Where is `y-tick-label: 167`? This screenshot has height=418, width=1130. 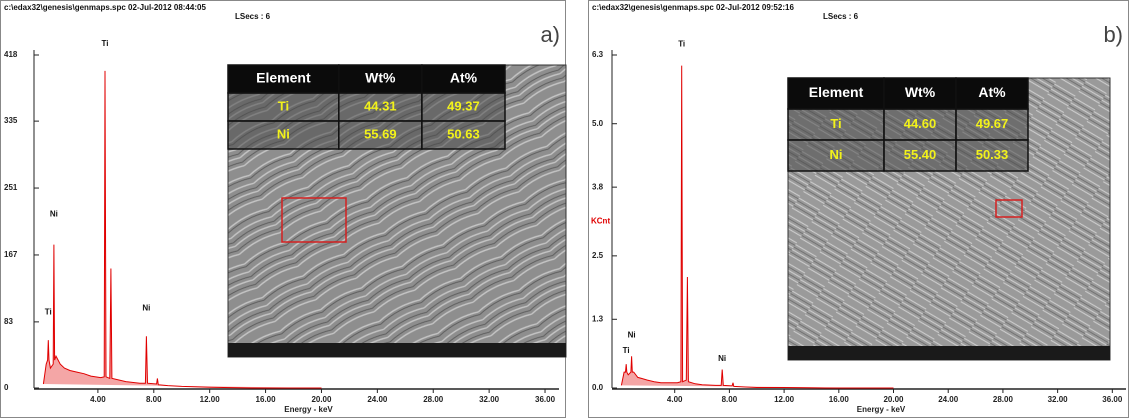 y-tick-label: 167 is located at coordinates (11, 254).